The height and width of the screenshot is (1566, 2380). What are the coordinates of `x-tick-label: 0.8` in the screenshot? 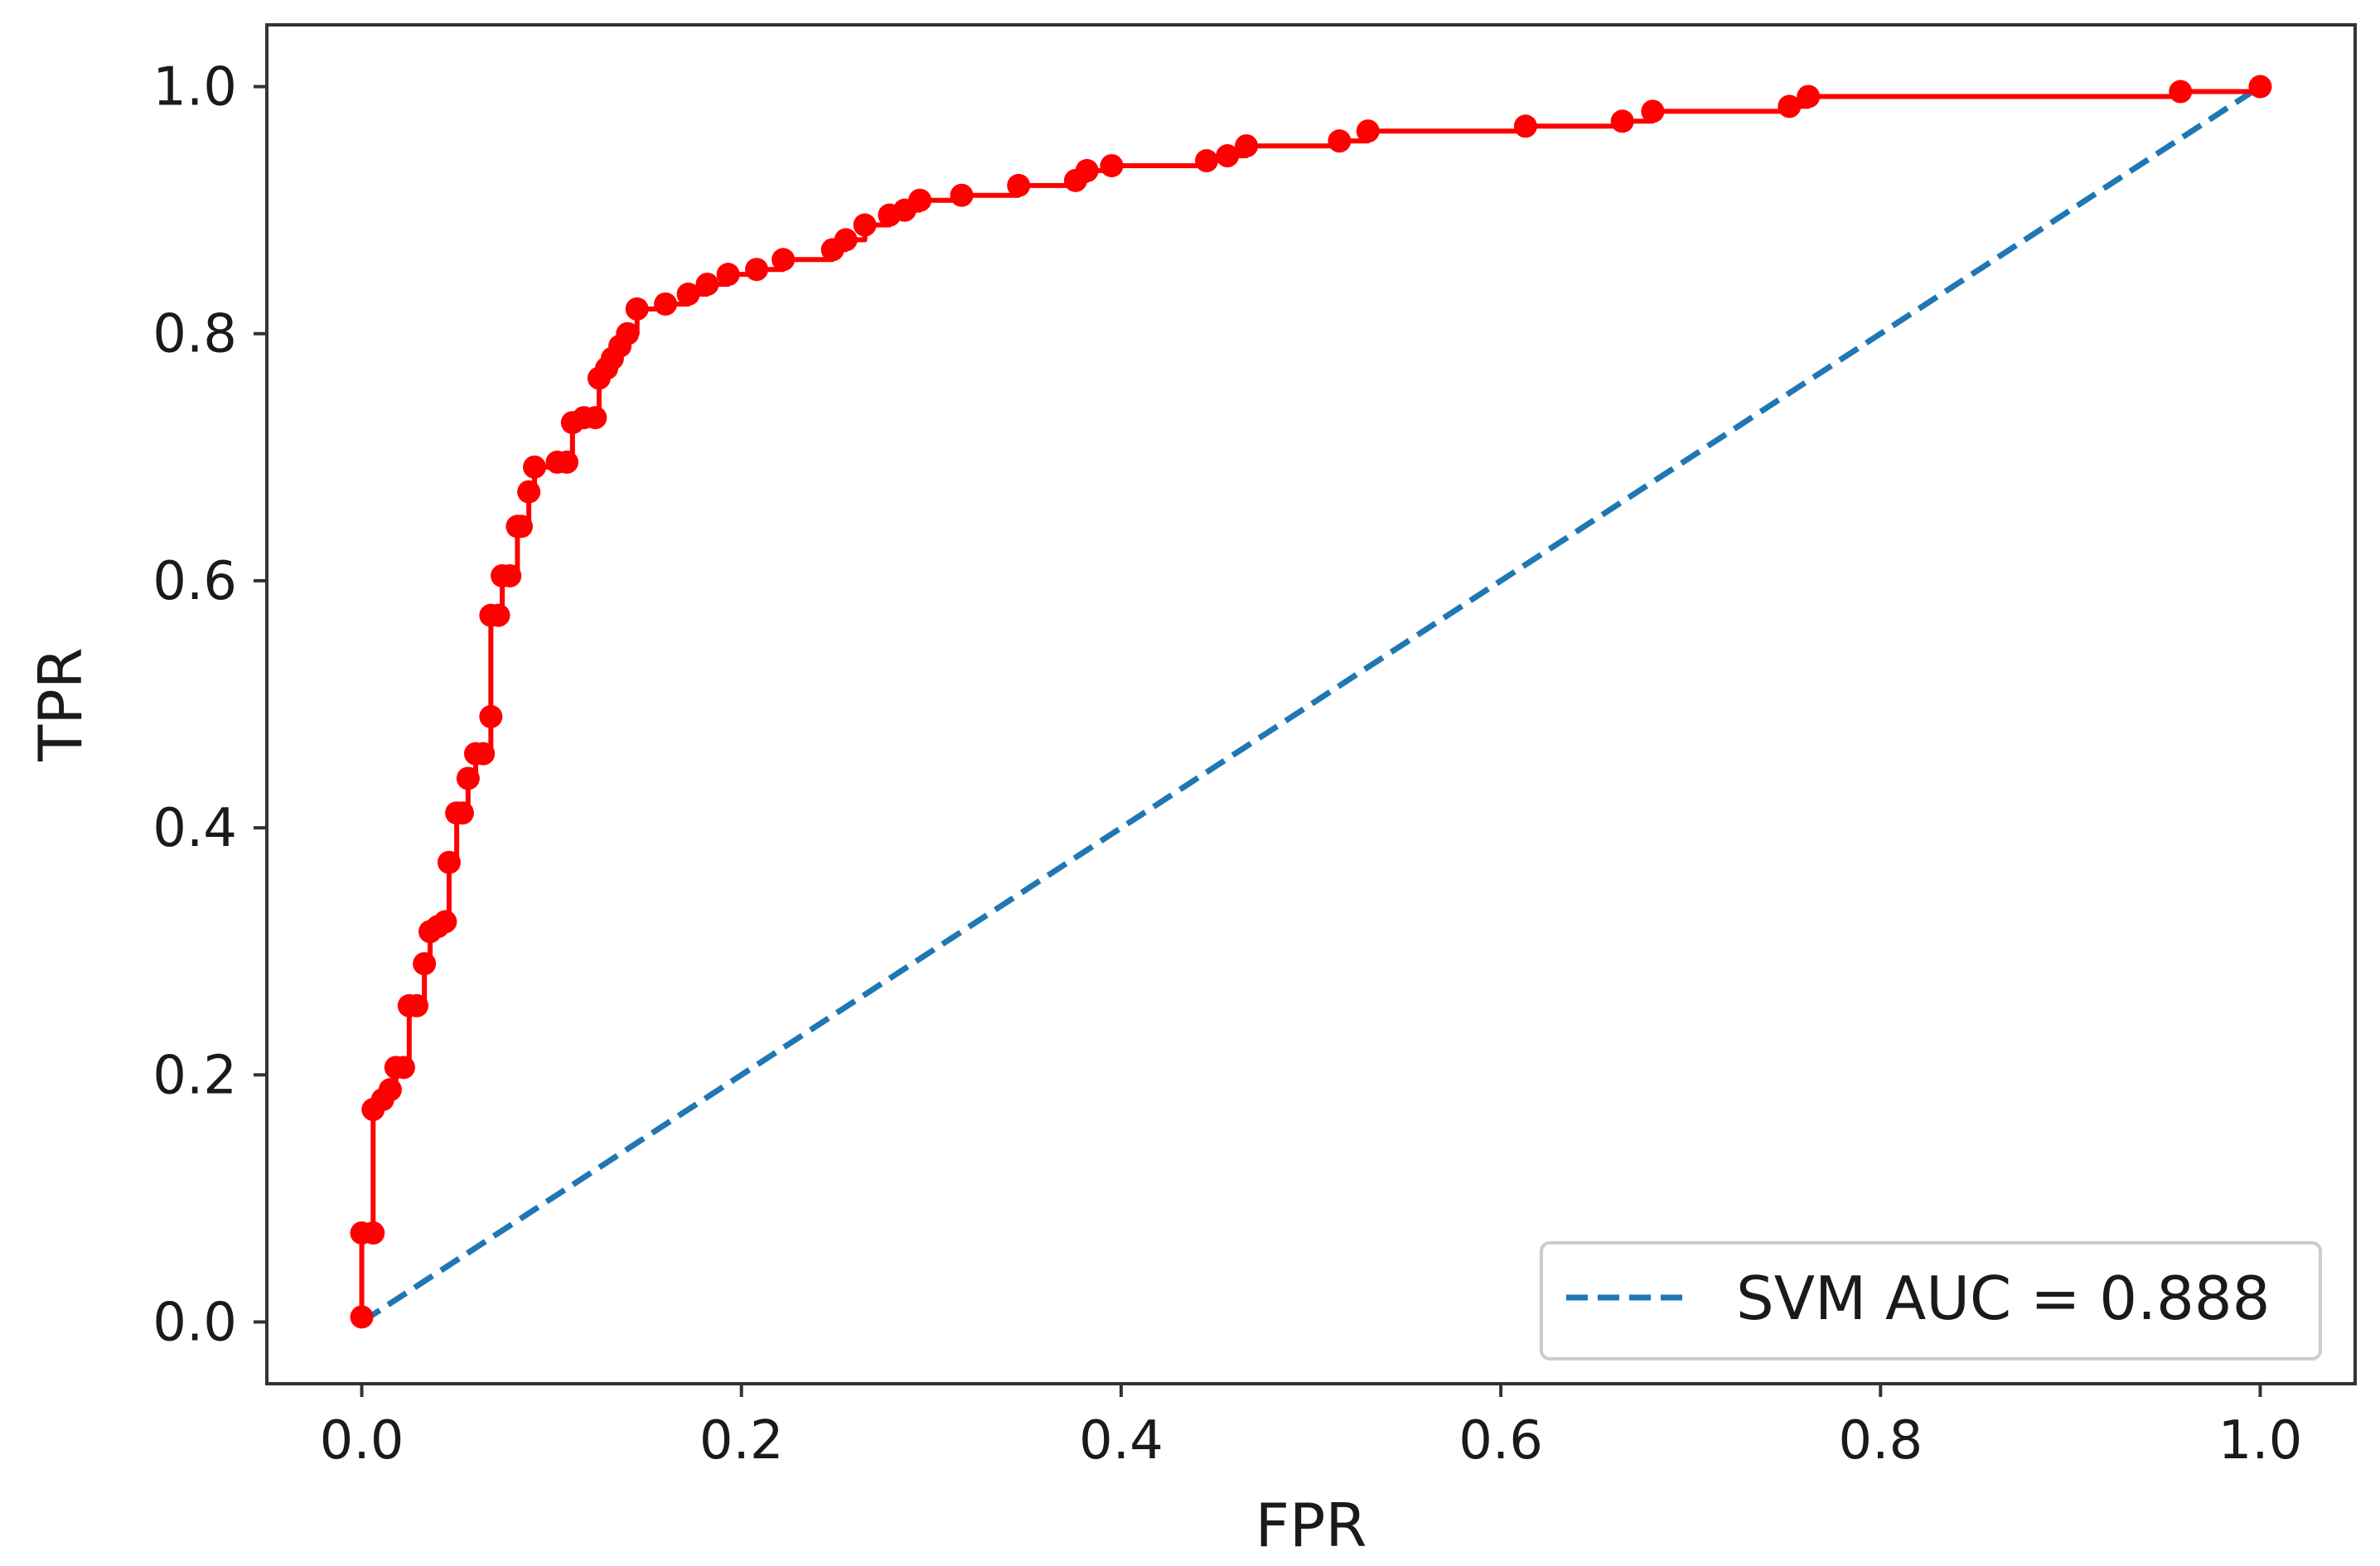 It's located at (1880, 1441).